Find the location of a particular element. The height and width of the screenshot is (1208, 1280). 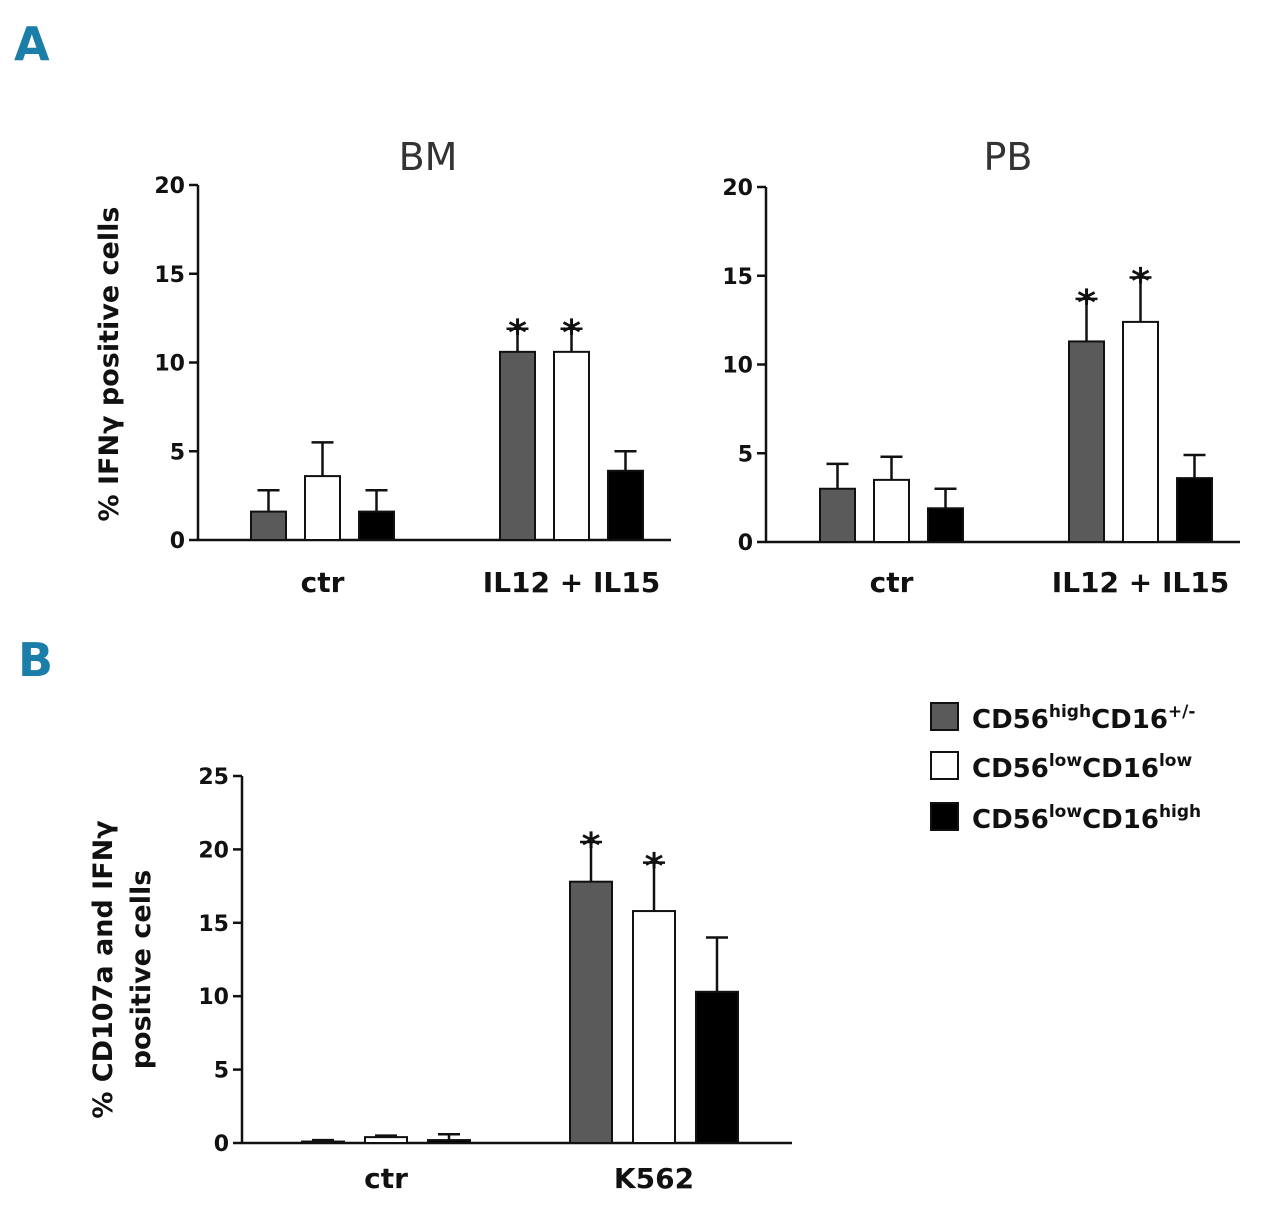

legend-swatch-lowlow is located at coordinates (944, 765).